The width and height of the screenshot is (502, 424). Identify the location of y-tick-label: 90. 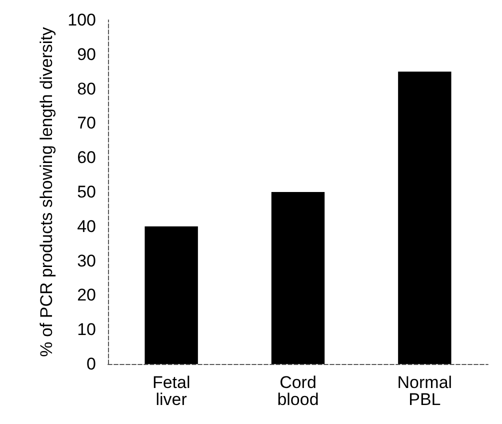
(86, 54).